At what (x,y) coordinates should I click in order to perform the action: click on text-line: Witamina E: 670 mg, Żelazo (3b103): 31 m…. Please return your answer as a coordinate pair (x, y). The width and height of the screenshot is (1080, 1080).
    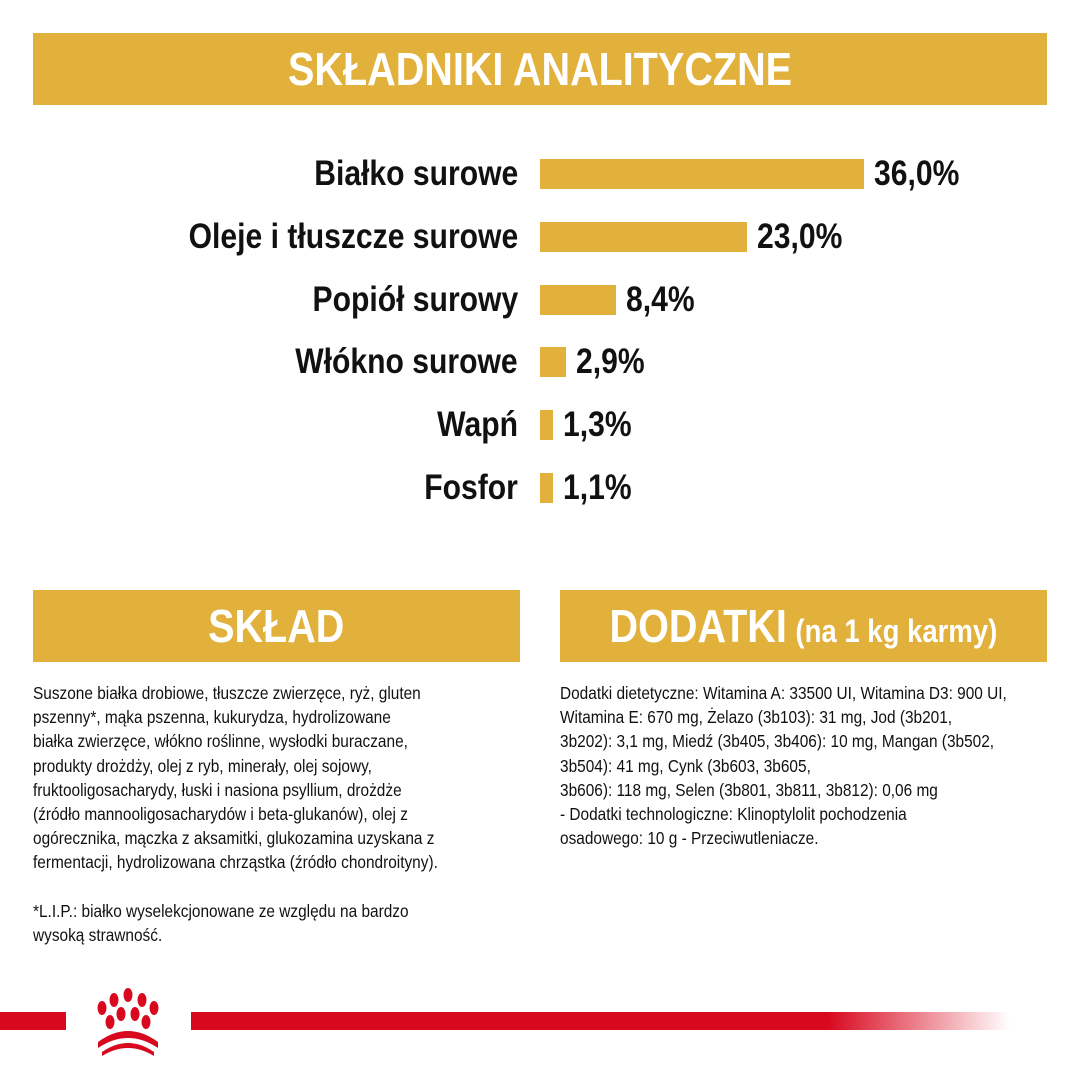
    Looking at the image, I should click on (756, 717).